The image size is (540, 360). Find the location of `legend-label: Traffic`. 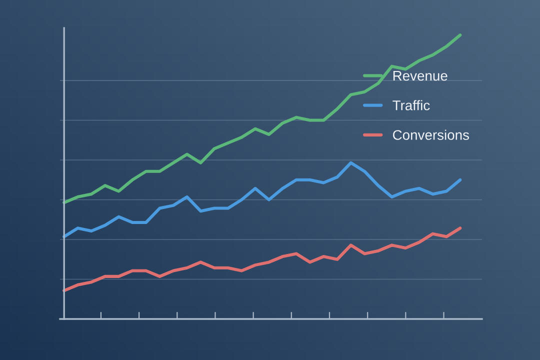

legend-label: Traffic is located at coordinates (411, 105).